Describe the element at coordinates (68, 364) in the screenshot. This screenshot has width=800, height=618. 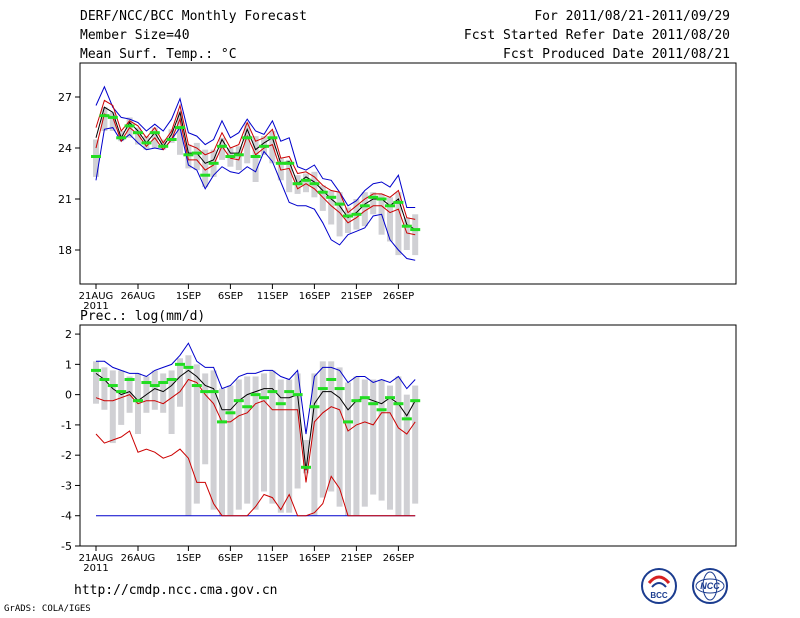
I see `prec-y-tick-label-6: 1` at that location.